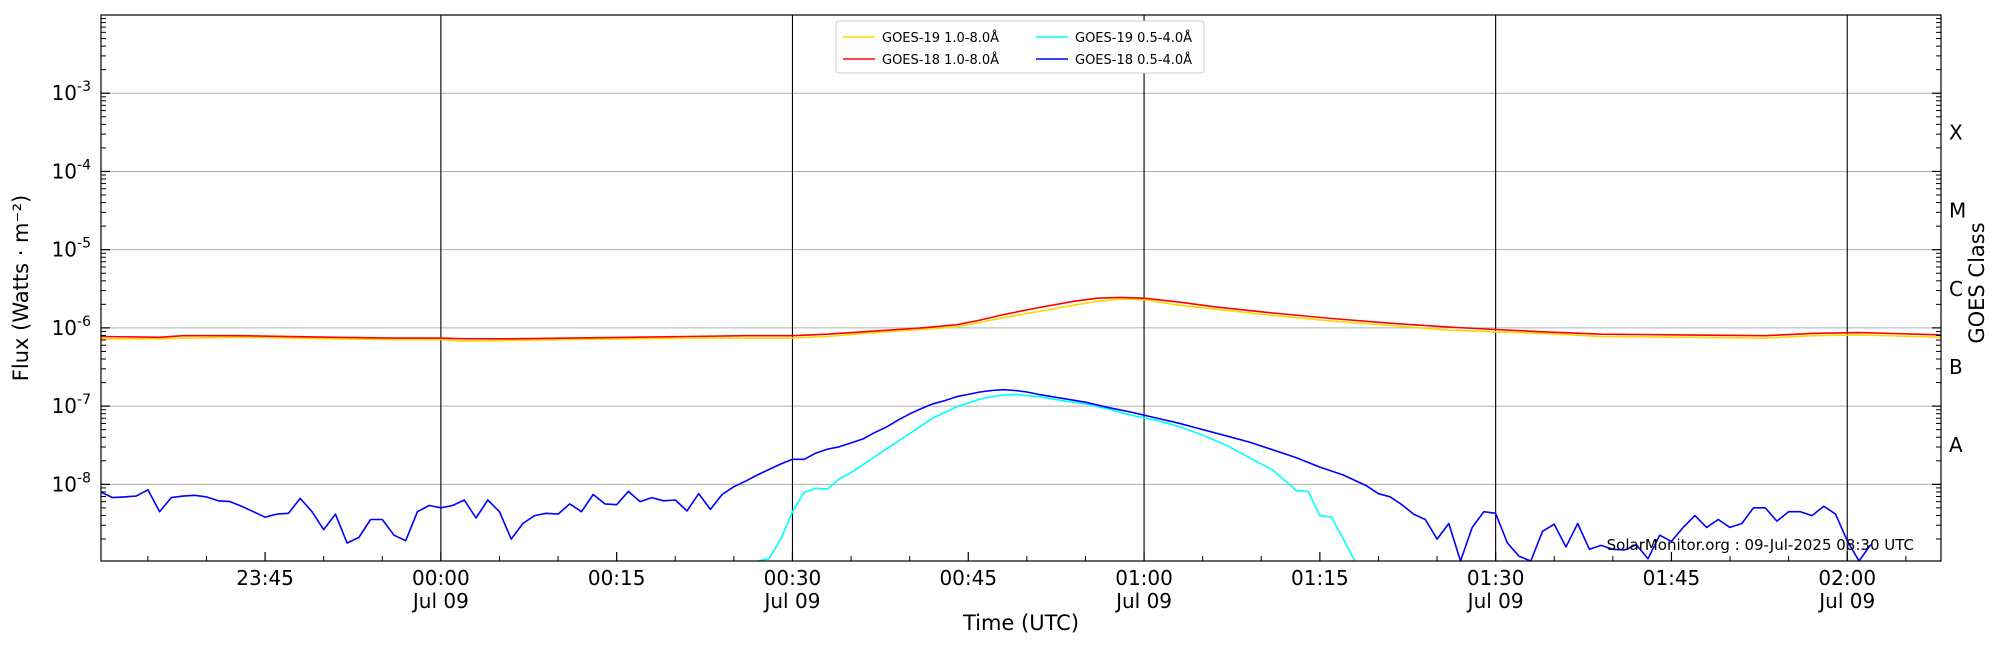 This screenshot has width=2000, height=650. Describe the element at coordinates (1672, 578) in the screenshot. I see `x-tick-label: 01:45` at that location.